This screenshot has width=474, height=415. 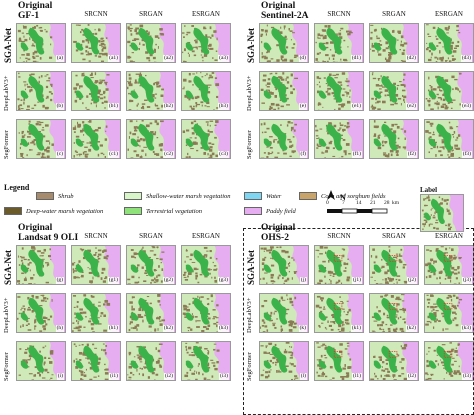 I want to click on map-tile: (k1), so click(x=339, y=313).